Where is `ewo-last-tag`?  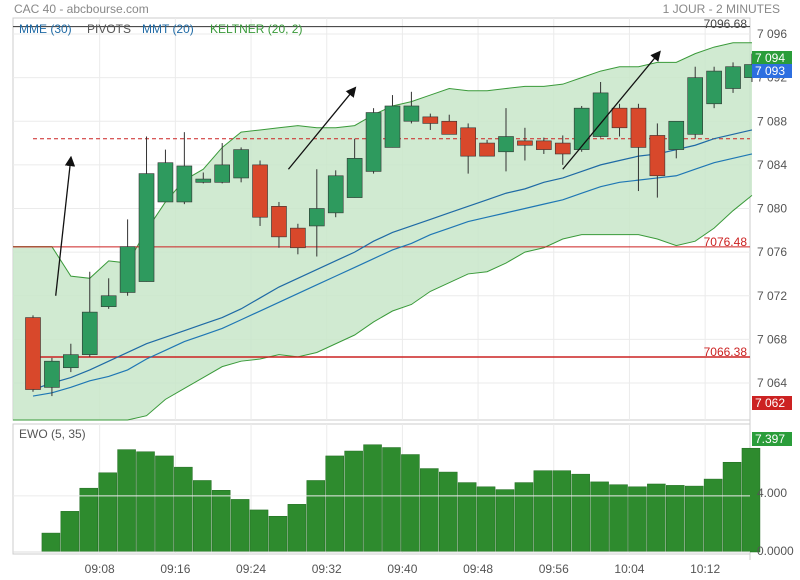 ewo-last-tag is located at coordinates (772, 439).